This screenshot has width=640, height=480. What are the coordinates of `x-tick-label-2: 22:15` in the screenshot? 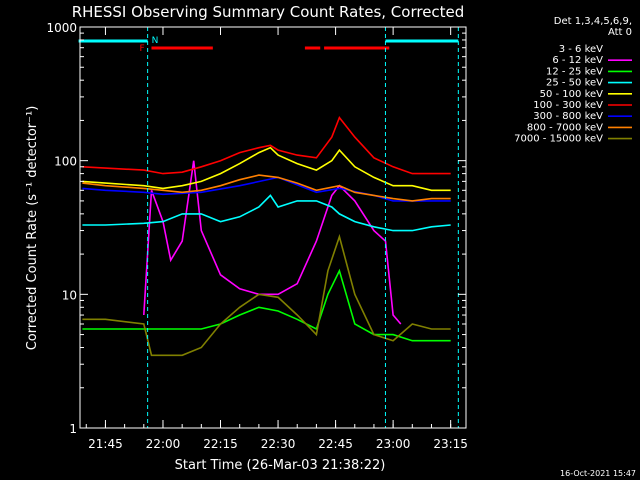 It's located at (220, 444).